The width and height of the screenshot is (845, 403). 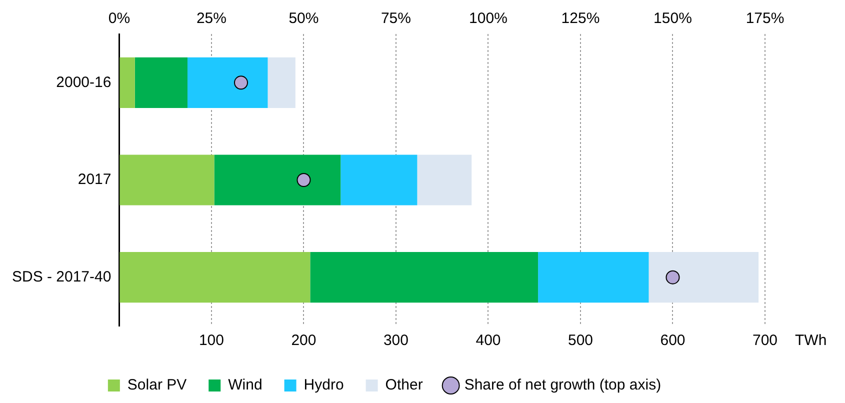 I want to click on y-tick-label: 2017, so click(x=95, y=179).